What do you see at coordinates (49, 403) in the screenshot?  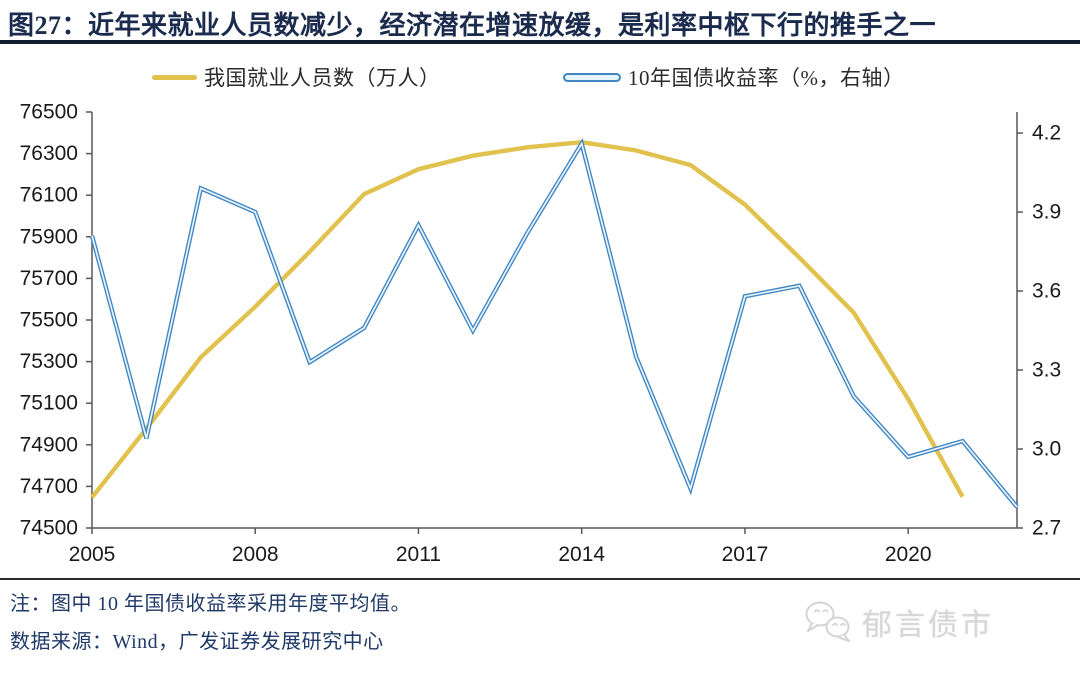 I see `left-axis-tick-label: 75100` at bounding box center [49, 403].